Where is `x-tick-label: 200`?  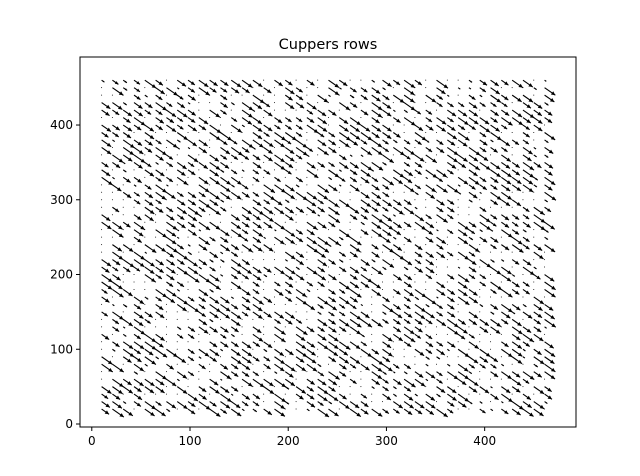
x-tick-label: 200 is located at coordinates (288, 441).